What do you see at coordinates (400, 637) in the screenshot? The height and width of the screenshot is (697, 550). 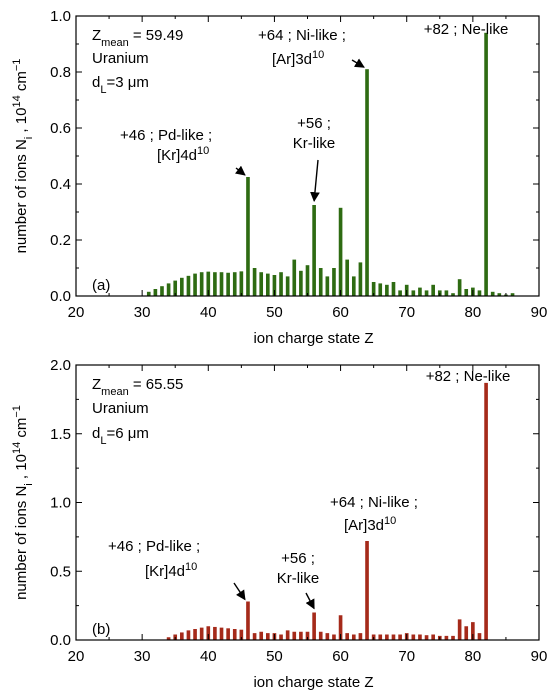 I see `bar-z69` at bounding box center [400, 637].